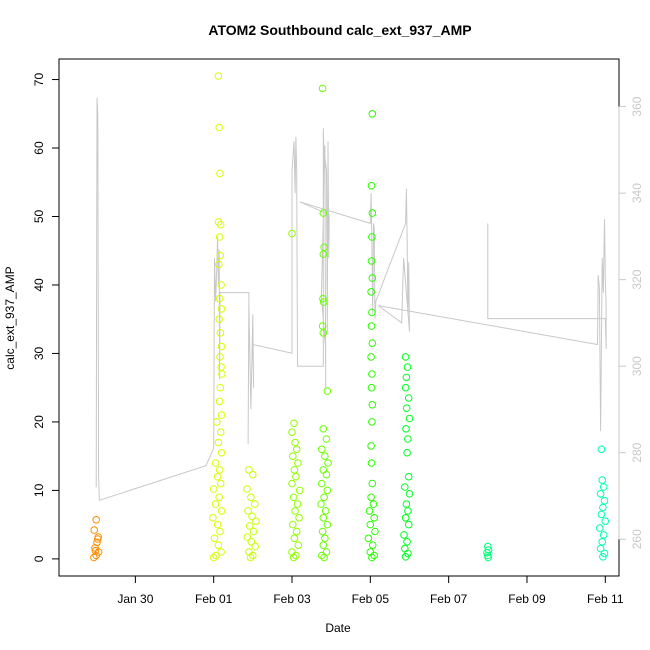 This screenshot has width=650, height=650. I want to click on x-tick-label: Feb 11, so click(605, 599).